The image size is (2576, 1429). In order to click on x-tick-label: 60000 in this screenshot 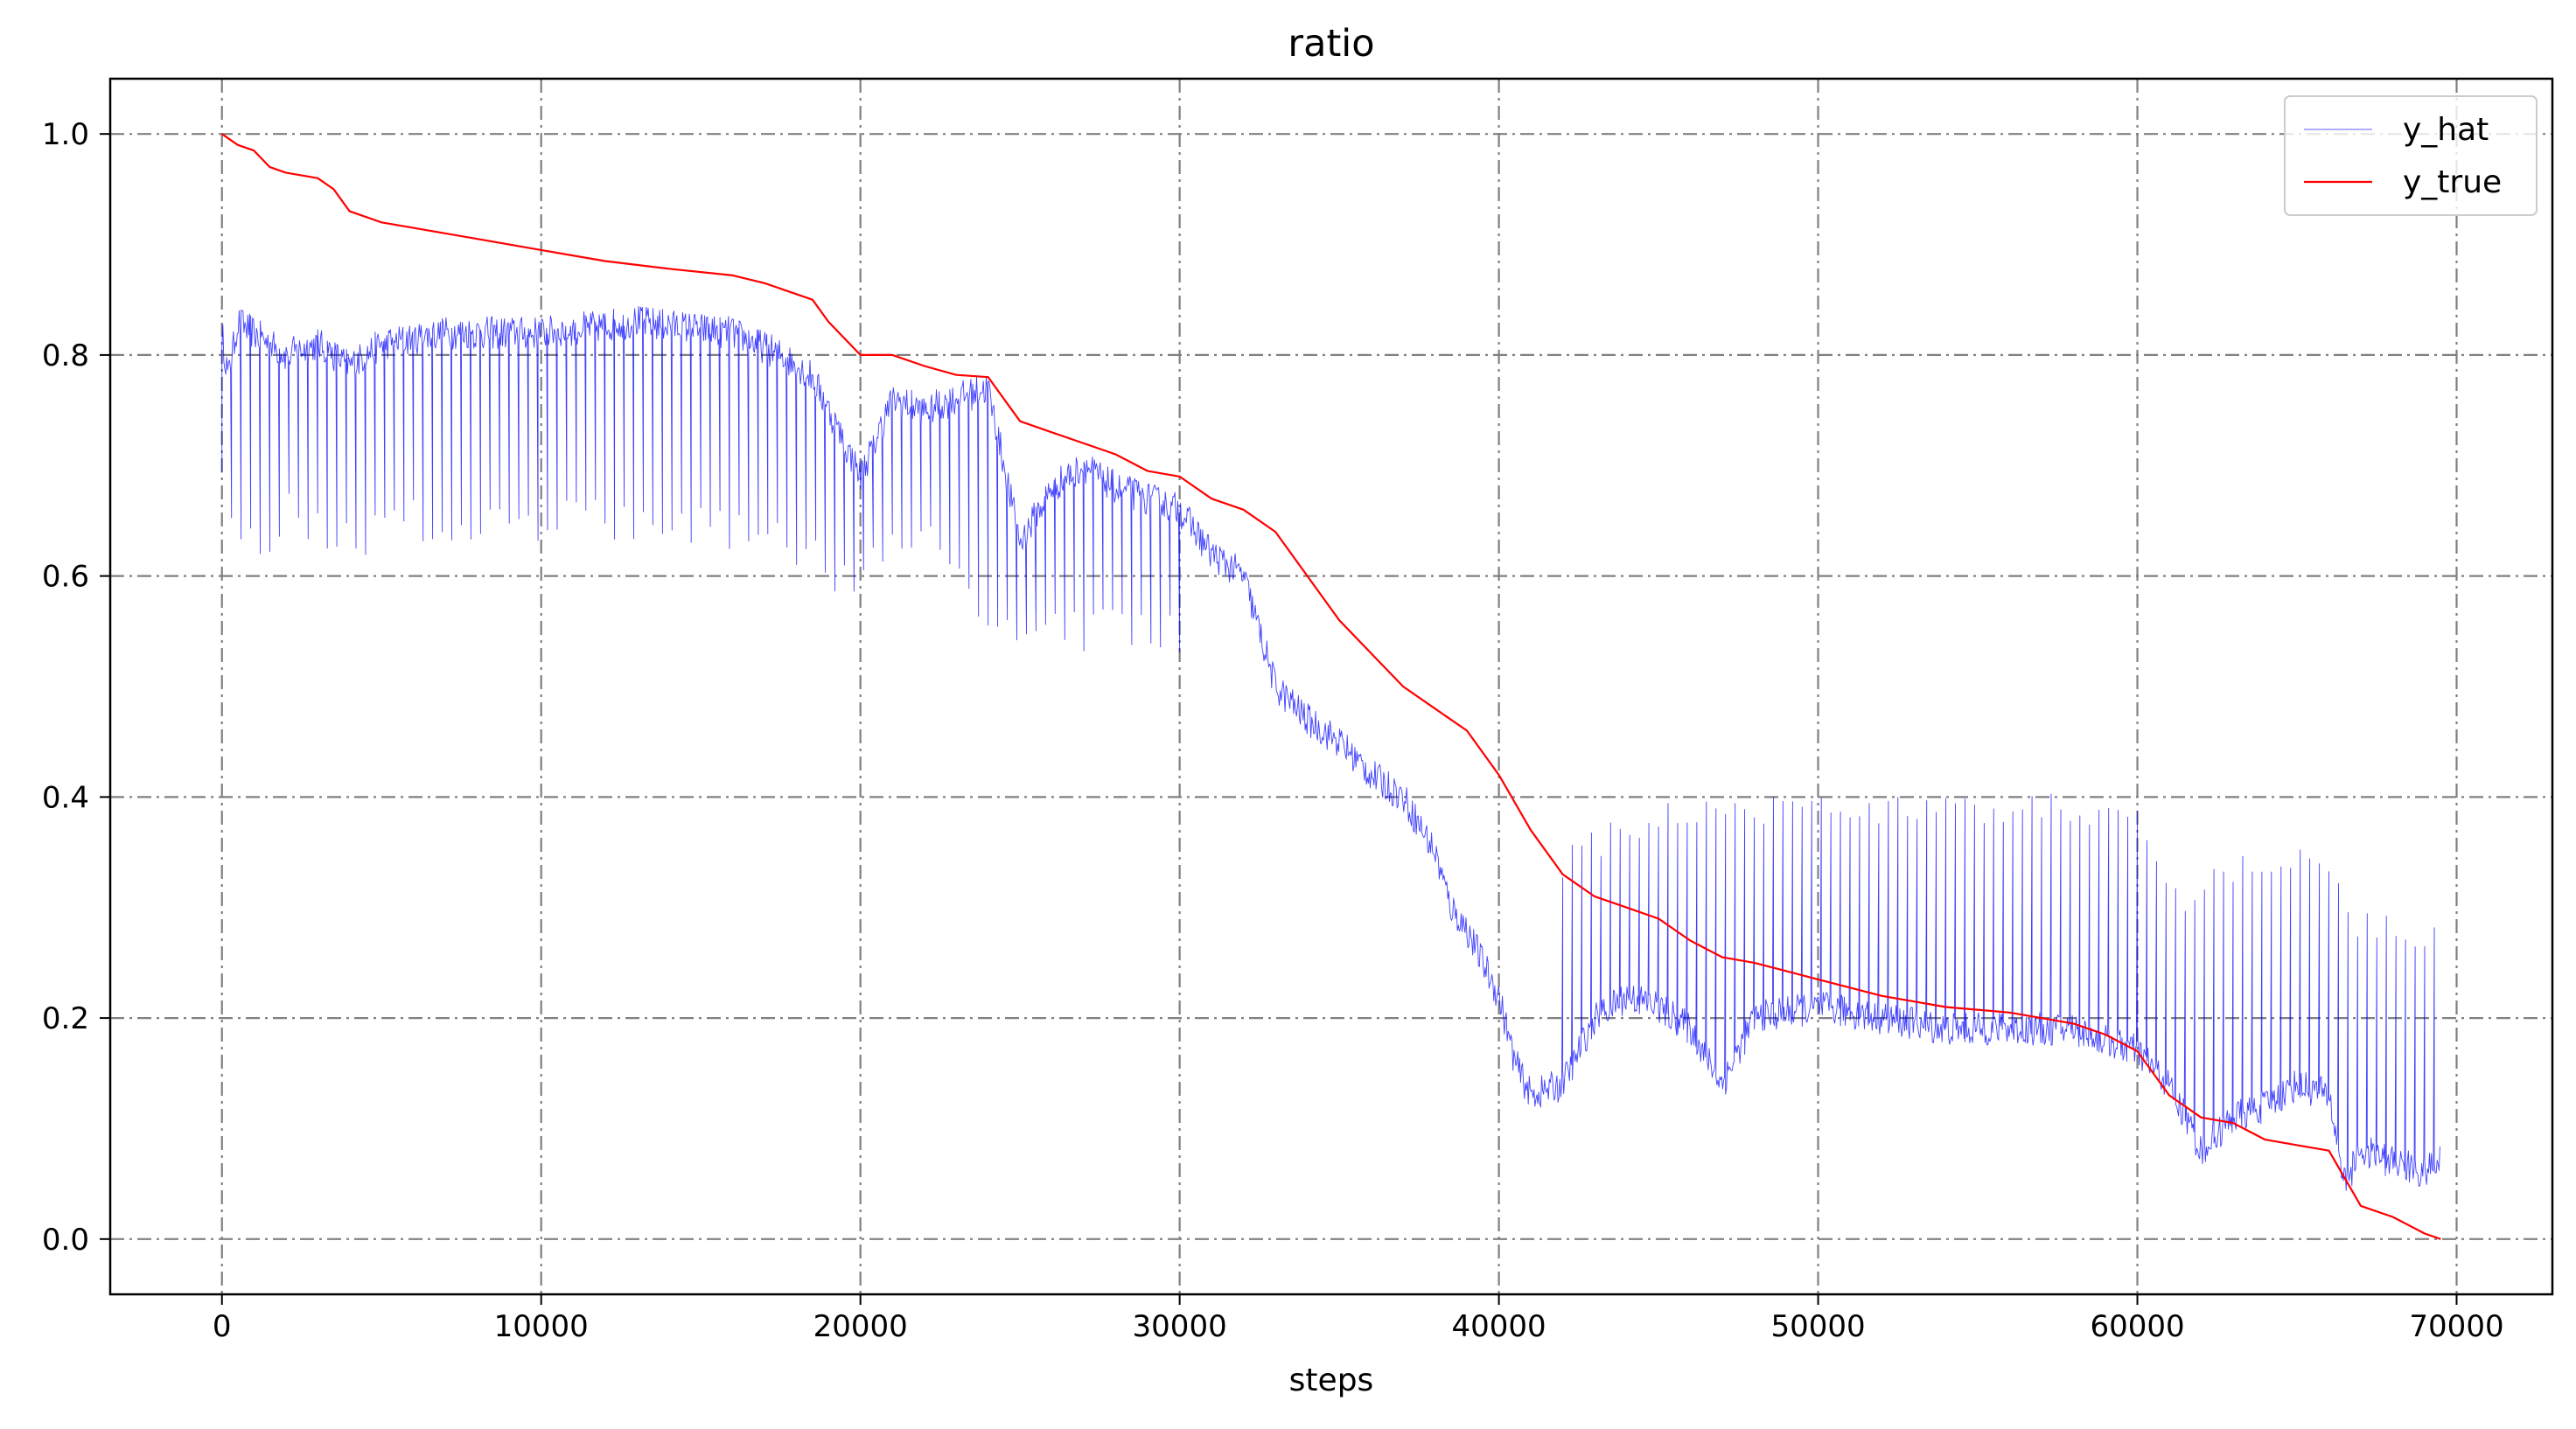, I will do `click(2137, 1326)`.